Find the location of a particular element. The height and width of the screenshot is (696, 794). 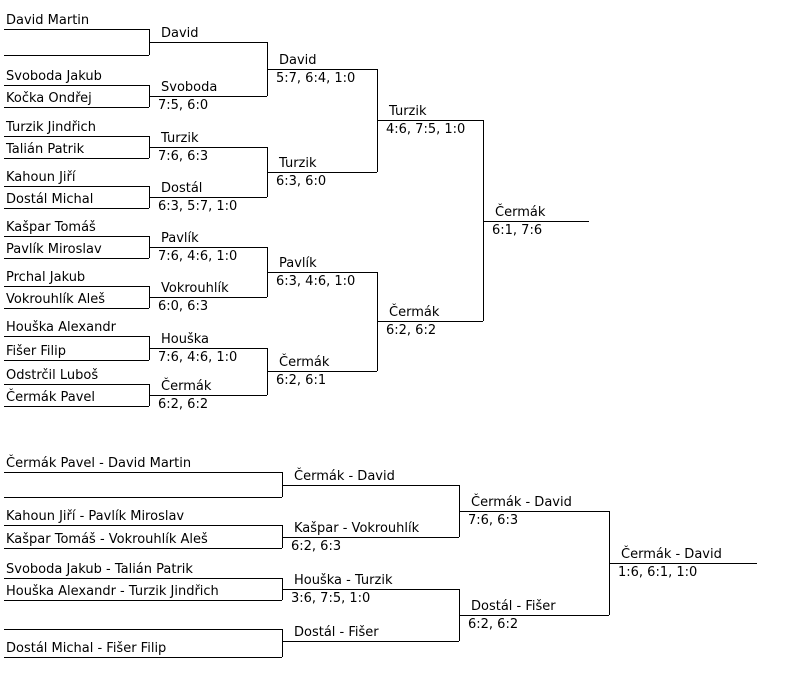

player-slot: Houška is located at coordinates (208, 340).